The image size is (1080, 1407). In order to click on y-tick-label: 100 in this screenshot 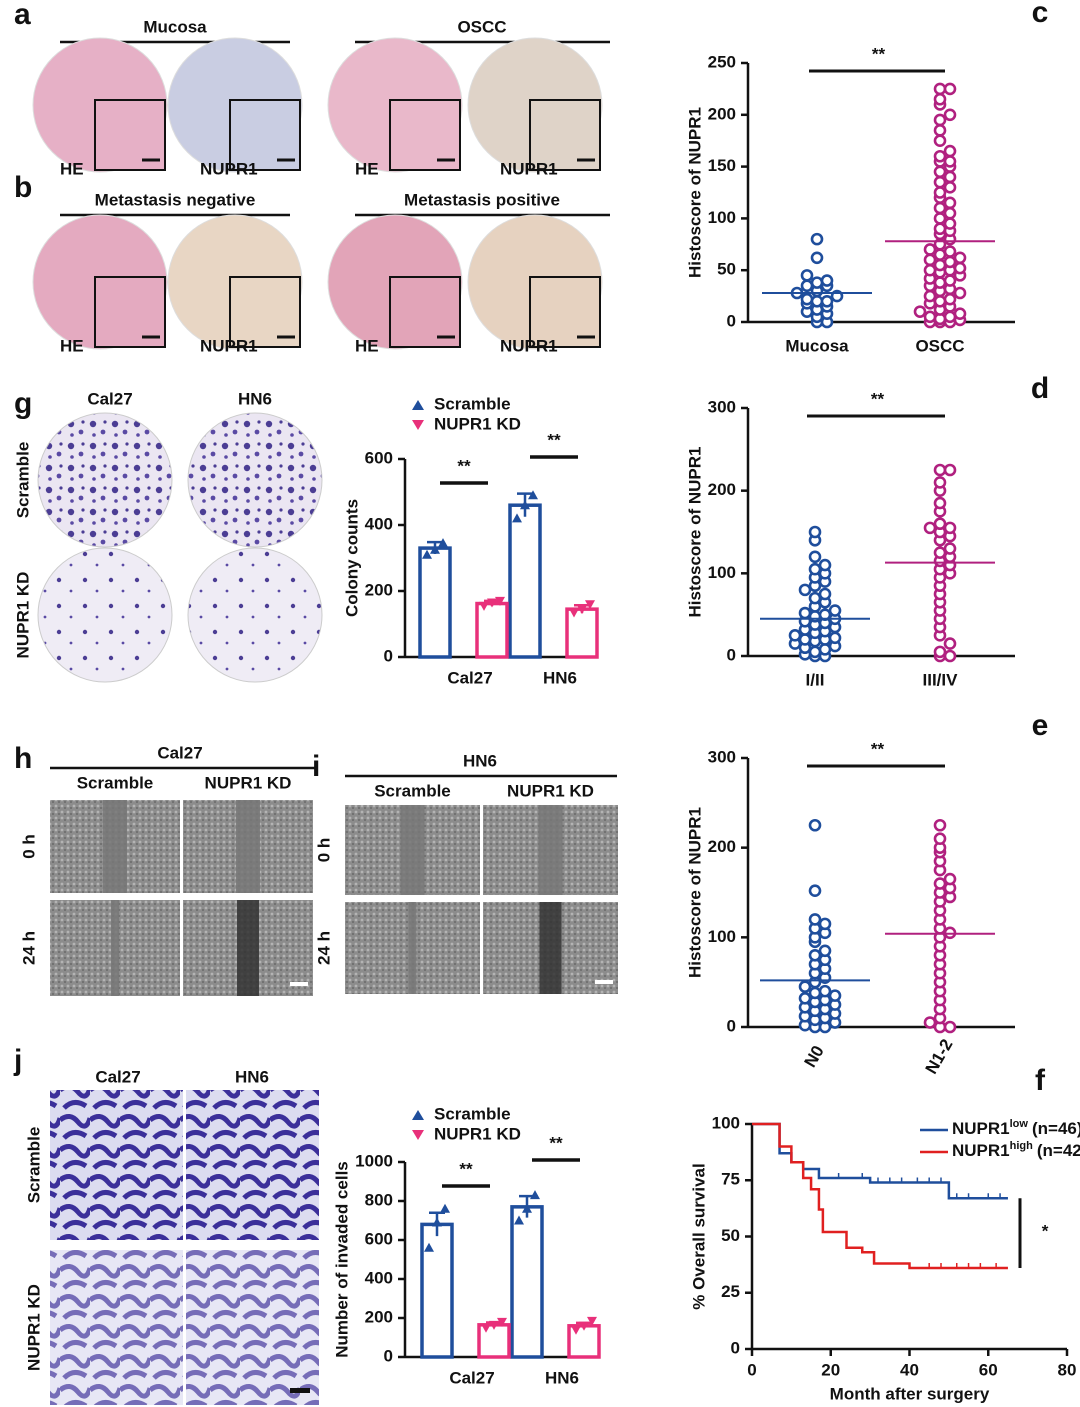, I will do `click(722, 572)`.